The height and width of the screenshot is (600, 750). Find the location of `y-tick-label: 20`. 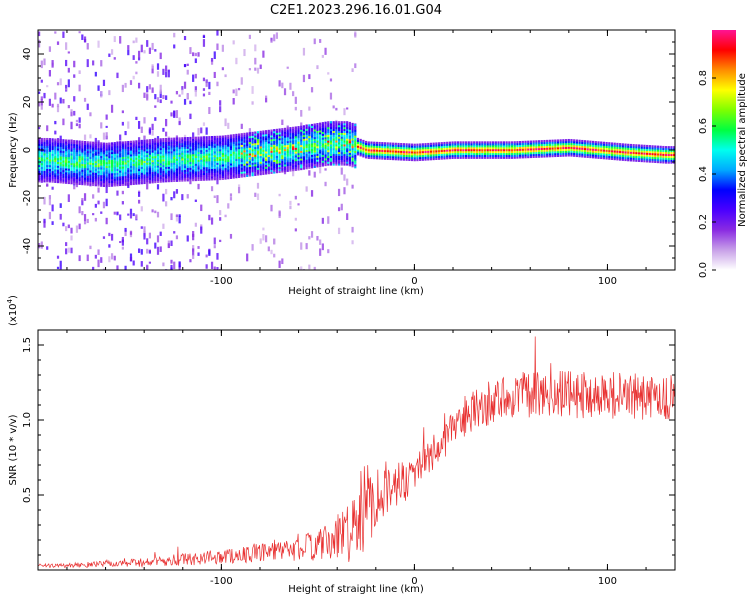

y-tick-label: 20 is located at coordinates (27, 102).